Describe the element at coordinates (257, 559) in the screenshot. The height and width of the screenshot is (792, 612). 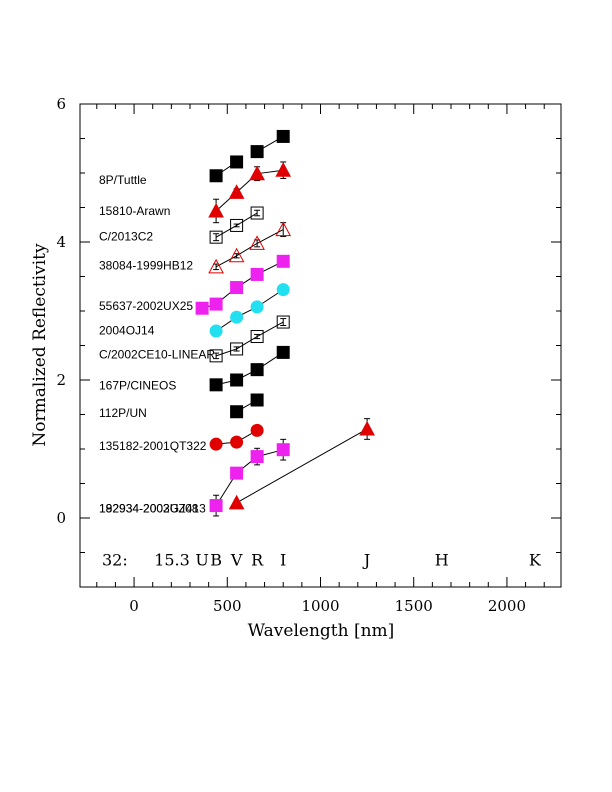
I see `band-label-R: R` at that location.